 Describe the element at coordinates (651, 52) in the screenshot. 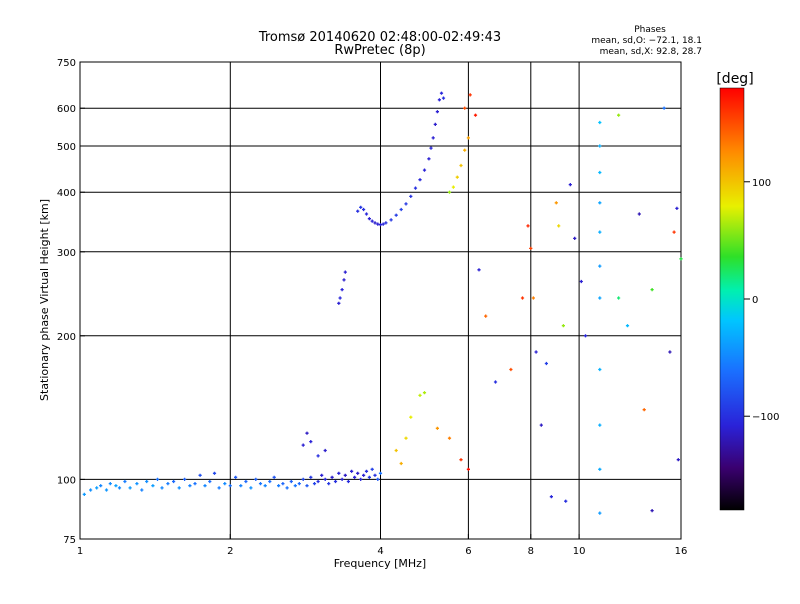

I see `phases-x-mode: mean, sd,X: 92.8, 28.7` at that location.